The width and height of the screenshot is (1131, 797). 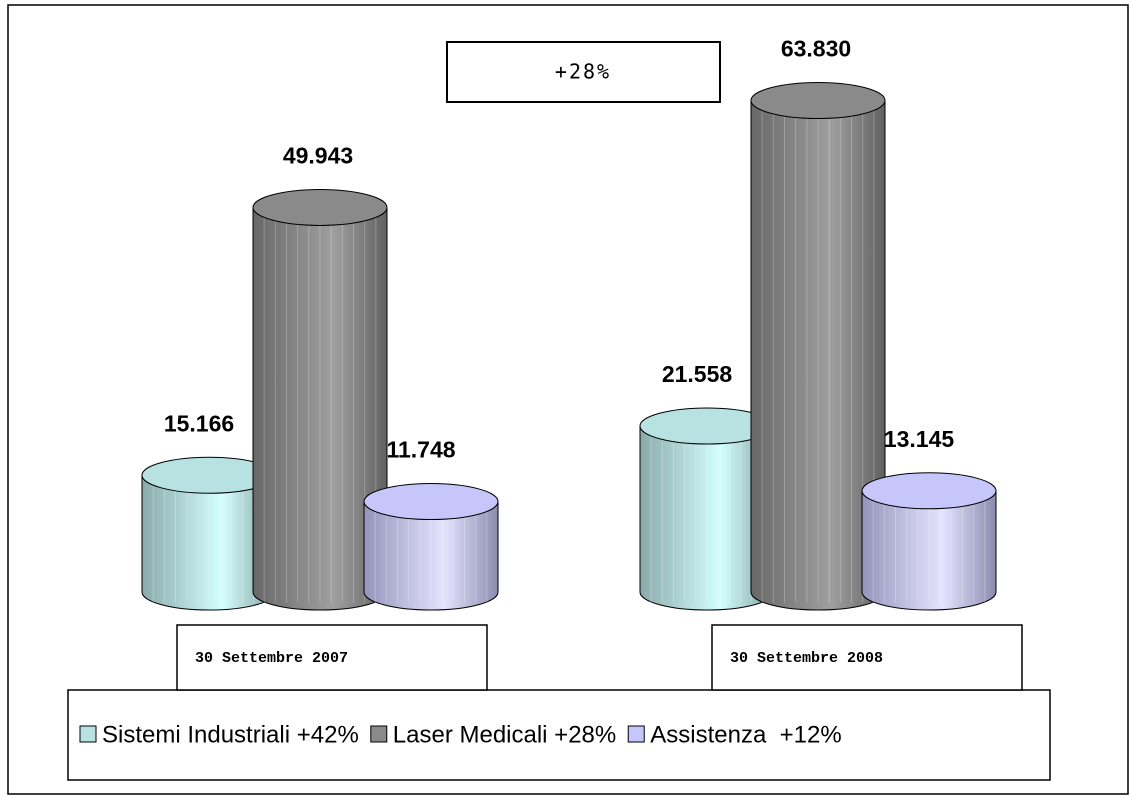 I want to click on value-label: 11.748, so click(x=420, y=450).